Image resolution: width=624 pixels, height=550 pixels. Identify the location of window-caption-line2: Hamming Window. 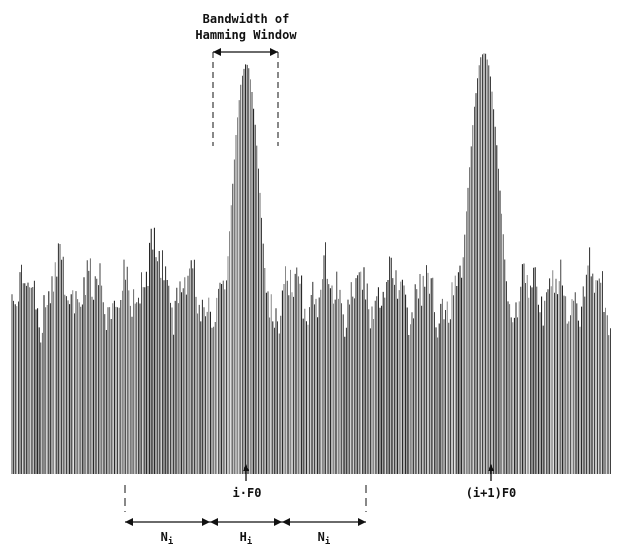
(246, 35).